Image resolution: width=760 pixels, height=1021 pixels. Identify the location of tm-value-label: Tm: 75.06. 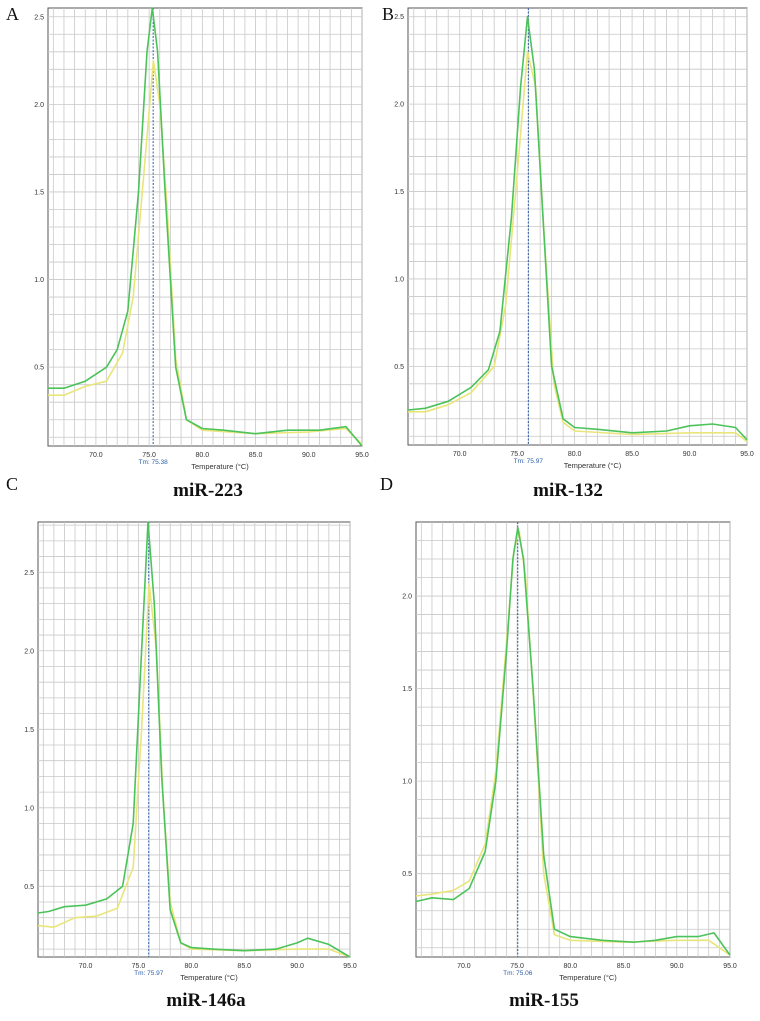
(518, 973).